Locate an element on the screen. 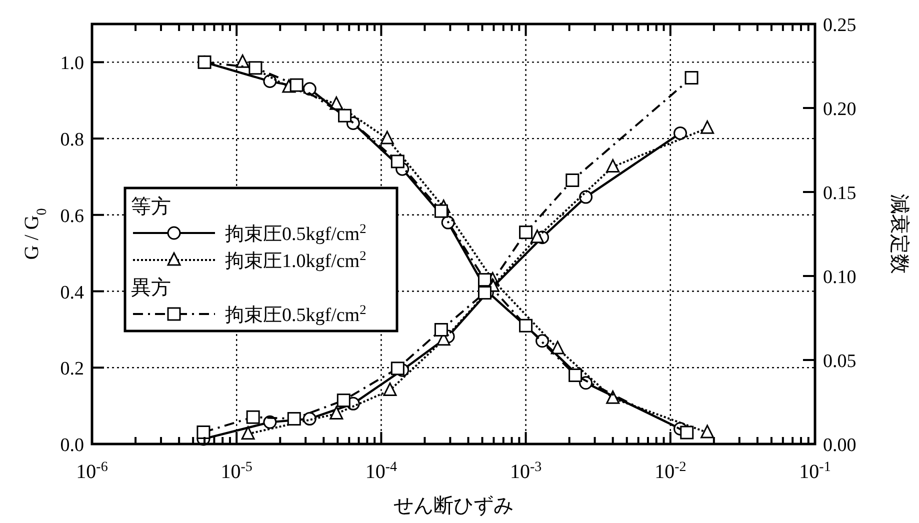 The height and width of the screenshot is (523, 919). y-tick-label: 1.0 is located at coordinates (72, 63).